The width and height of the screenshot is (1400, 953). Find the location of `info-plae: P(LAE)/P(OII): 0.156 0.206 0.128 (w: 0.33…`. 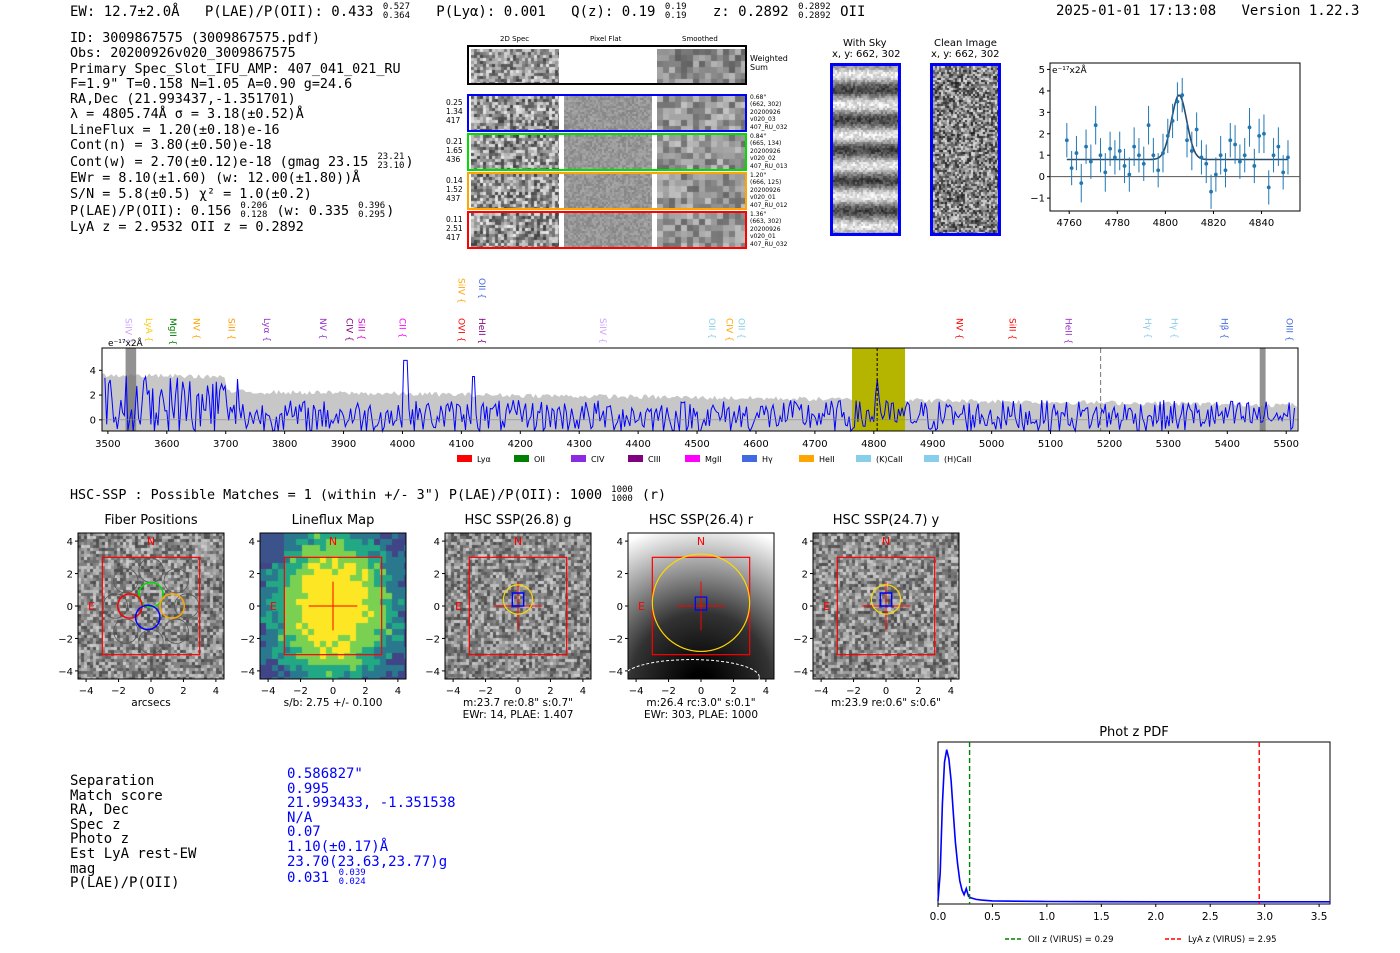

info-plae: P(LAE)/P(OII): 0.156 0.206 0.128 (w: 0.33… is located at coordinates (232, 210).